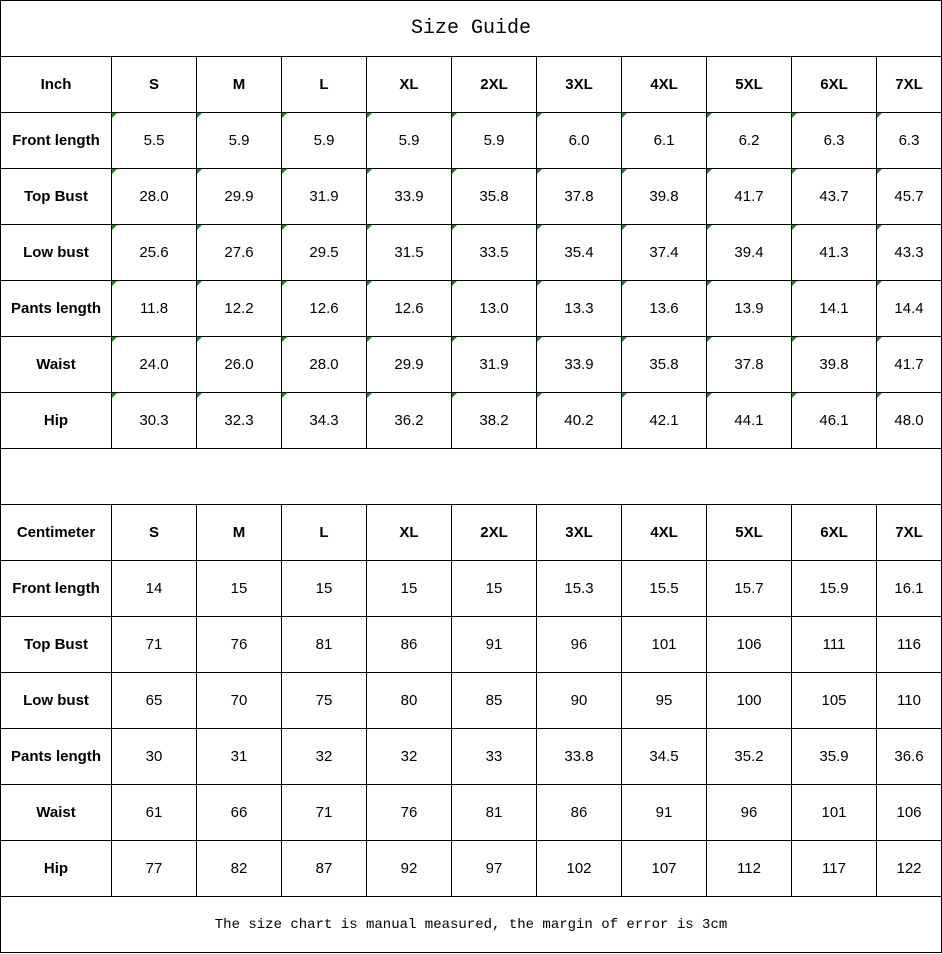 Image resolution: width=942 pixels, height=954 pixels. Describe the element at coordinates (239, 84) in the screenshot. I see `size-header: M` at that location.